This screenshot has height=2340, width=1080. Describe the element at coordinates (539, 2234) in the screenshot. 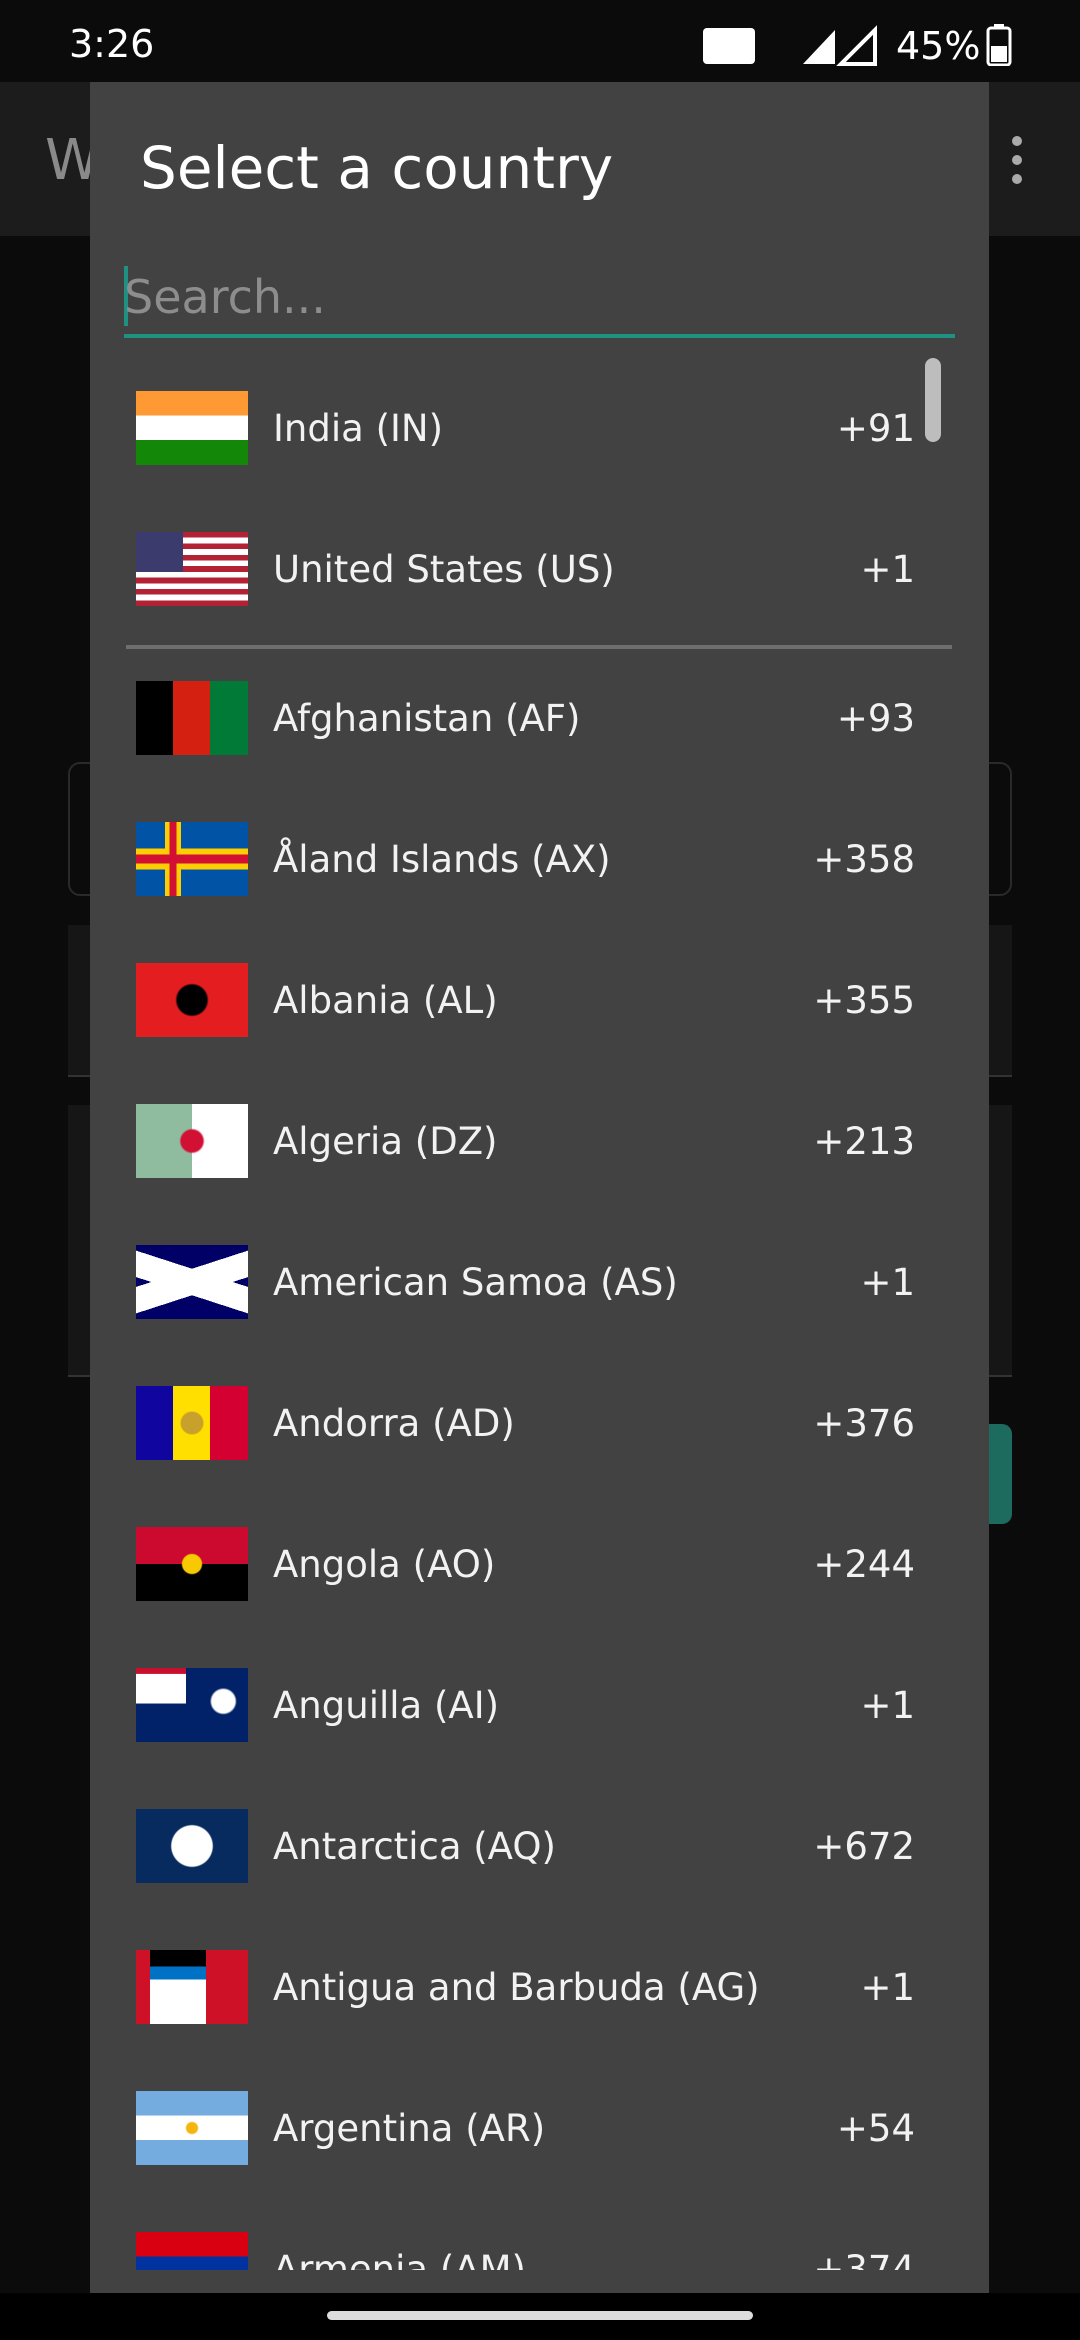

I see `country-row: Armenia (AM) +374` at that location.